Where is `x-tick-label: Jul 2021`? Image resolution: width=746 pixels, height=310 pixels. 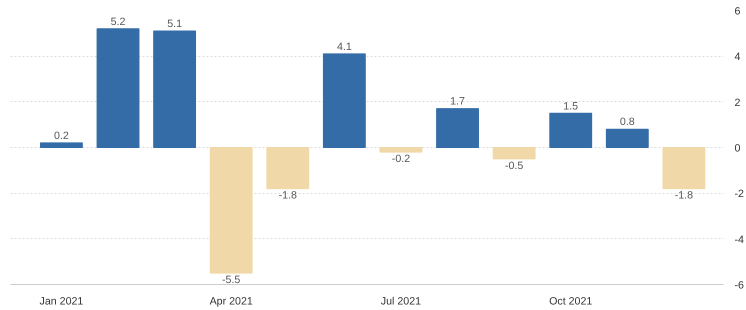
x-tick-label: Jul 2021 is located at coordinates (401, 302).